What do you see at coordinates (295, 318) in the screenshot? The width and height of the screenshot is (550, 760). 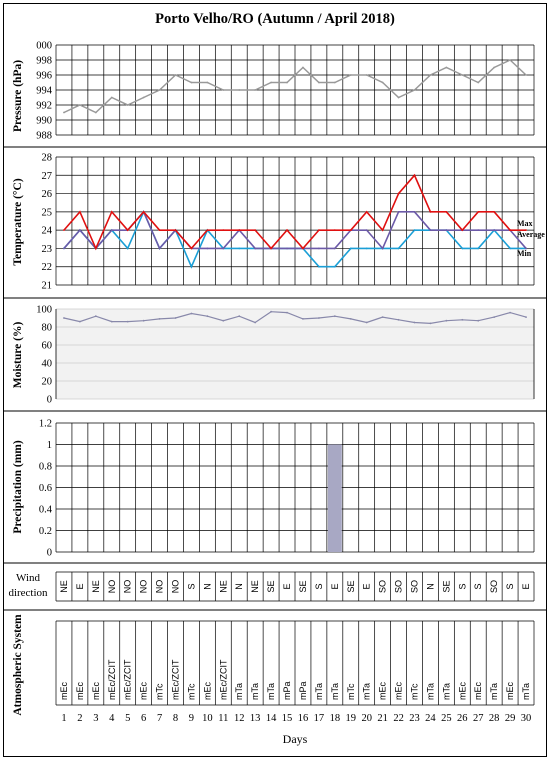 I see `moisture-line` at bounding box center [295, 318].